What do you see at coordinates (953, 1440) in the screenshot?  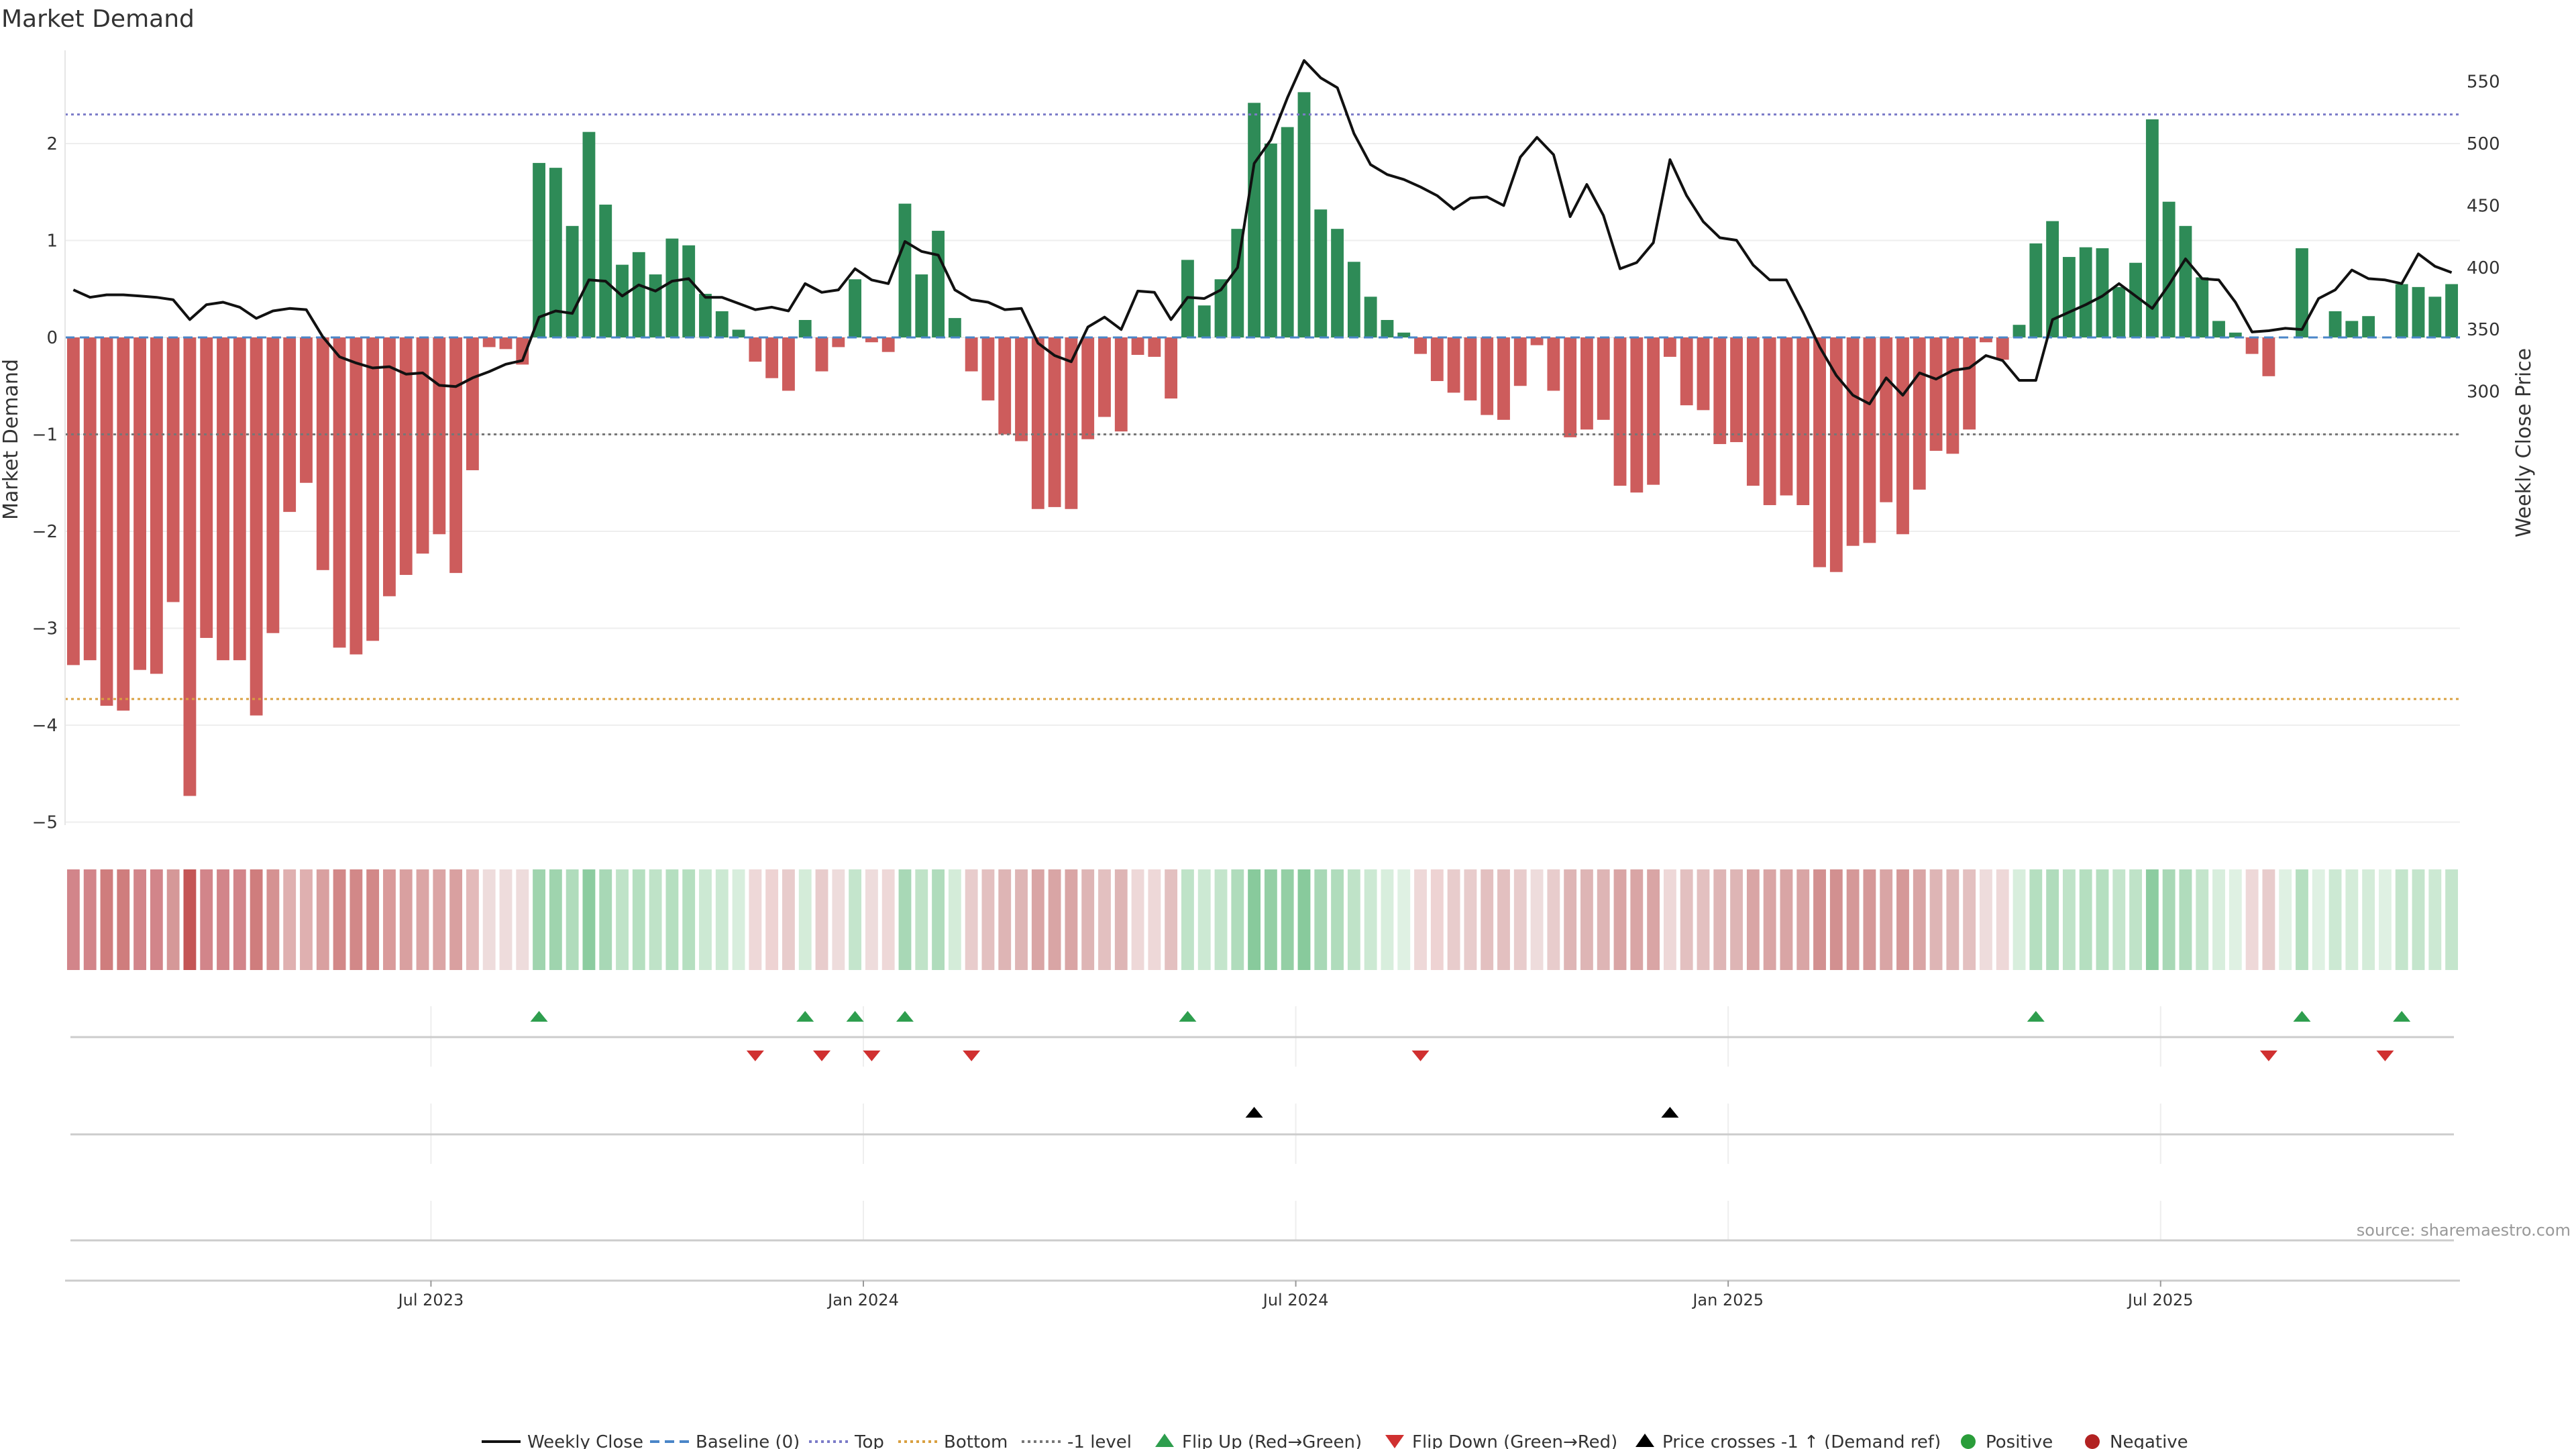 I see `legend-item: Bottom` at bounding box center [953, 1440].